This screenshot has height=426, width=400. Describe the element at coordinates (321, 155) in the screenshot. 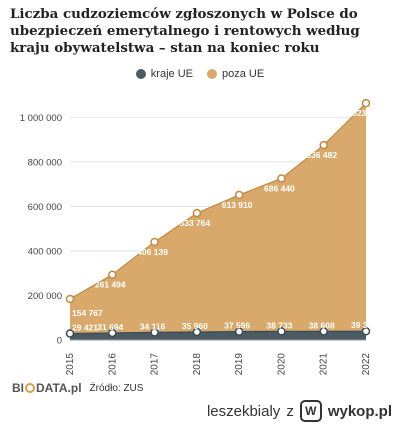

I see `data-label-poza-ue: 836 482` at that location.